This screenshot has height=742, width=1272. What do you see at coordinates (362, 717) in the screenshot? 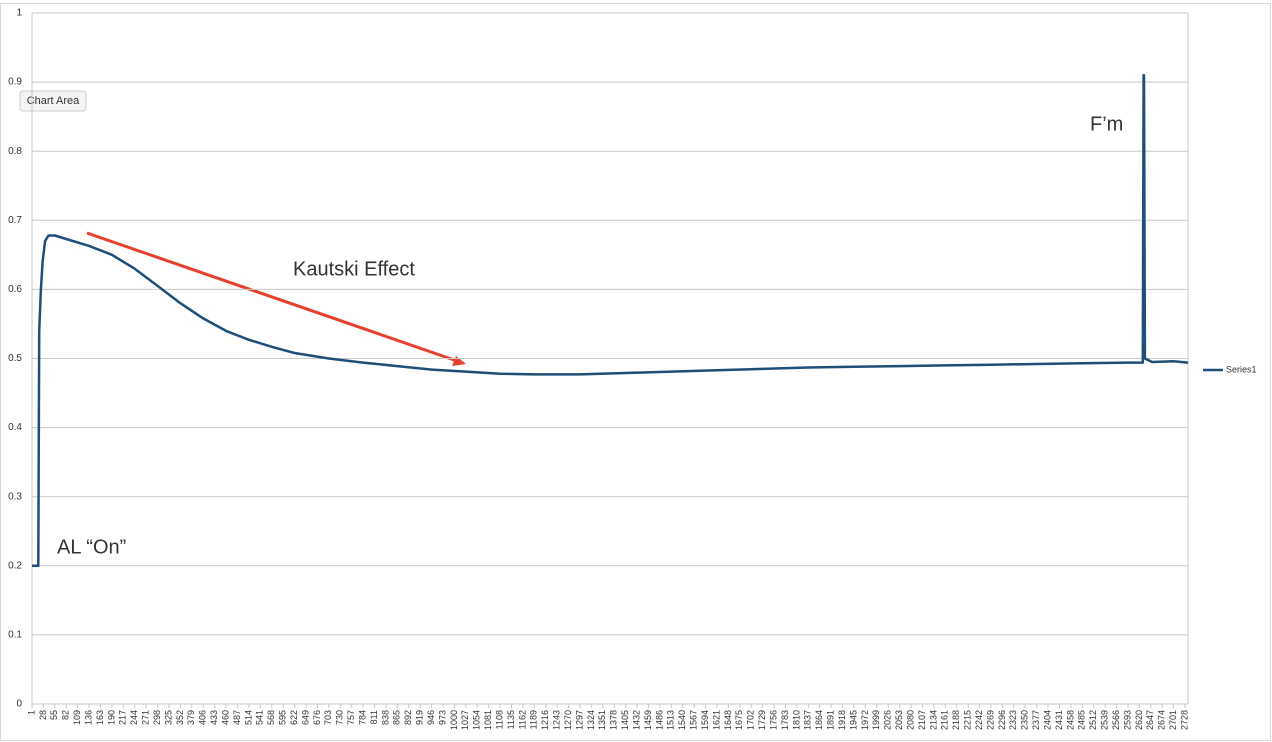
I see `x-tick-label: 784` at bounding box center [362, 717].